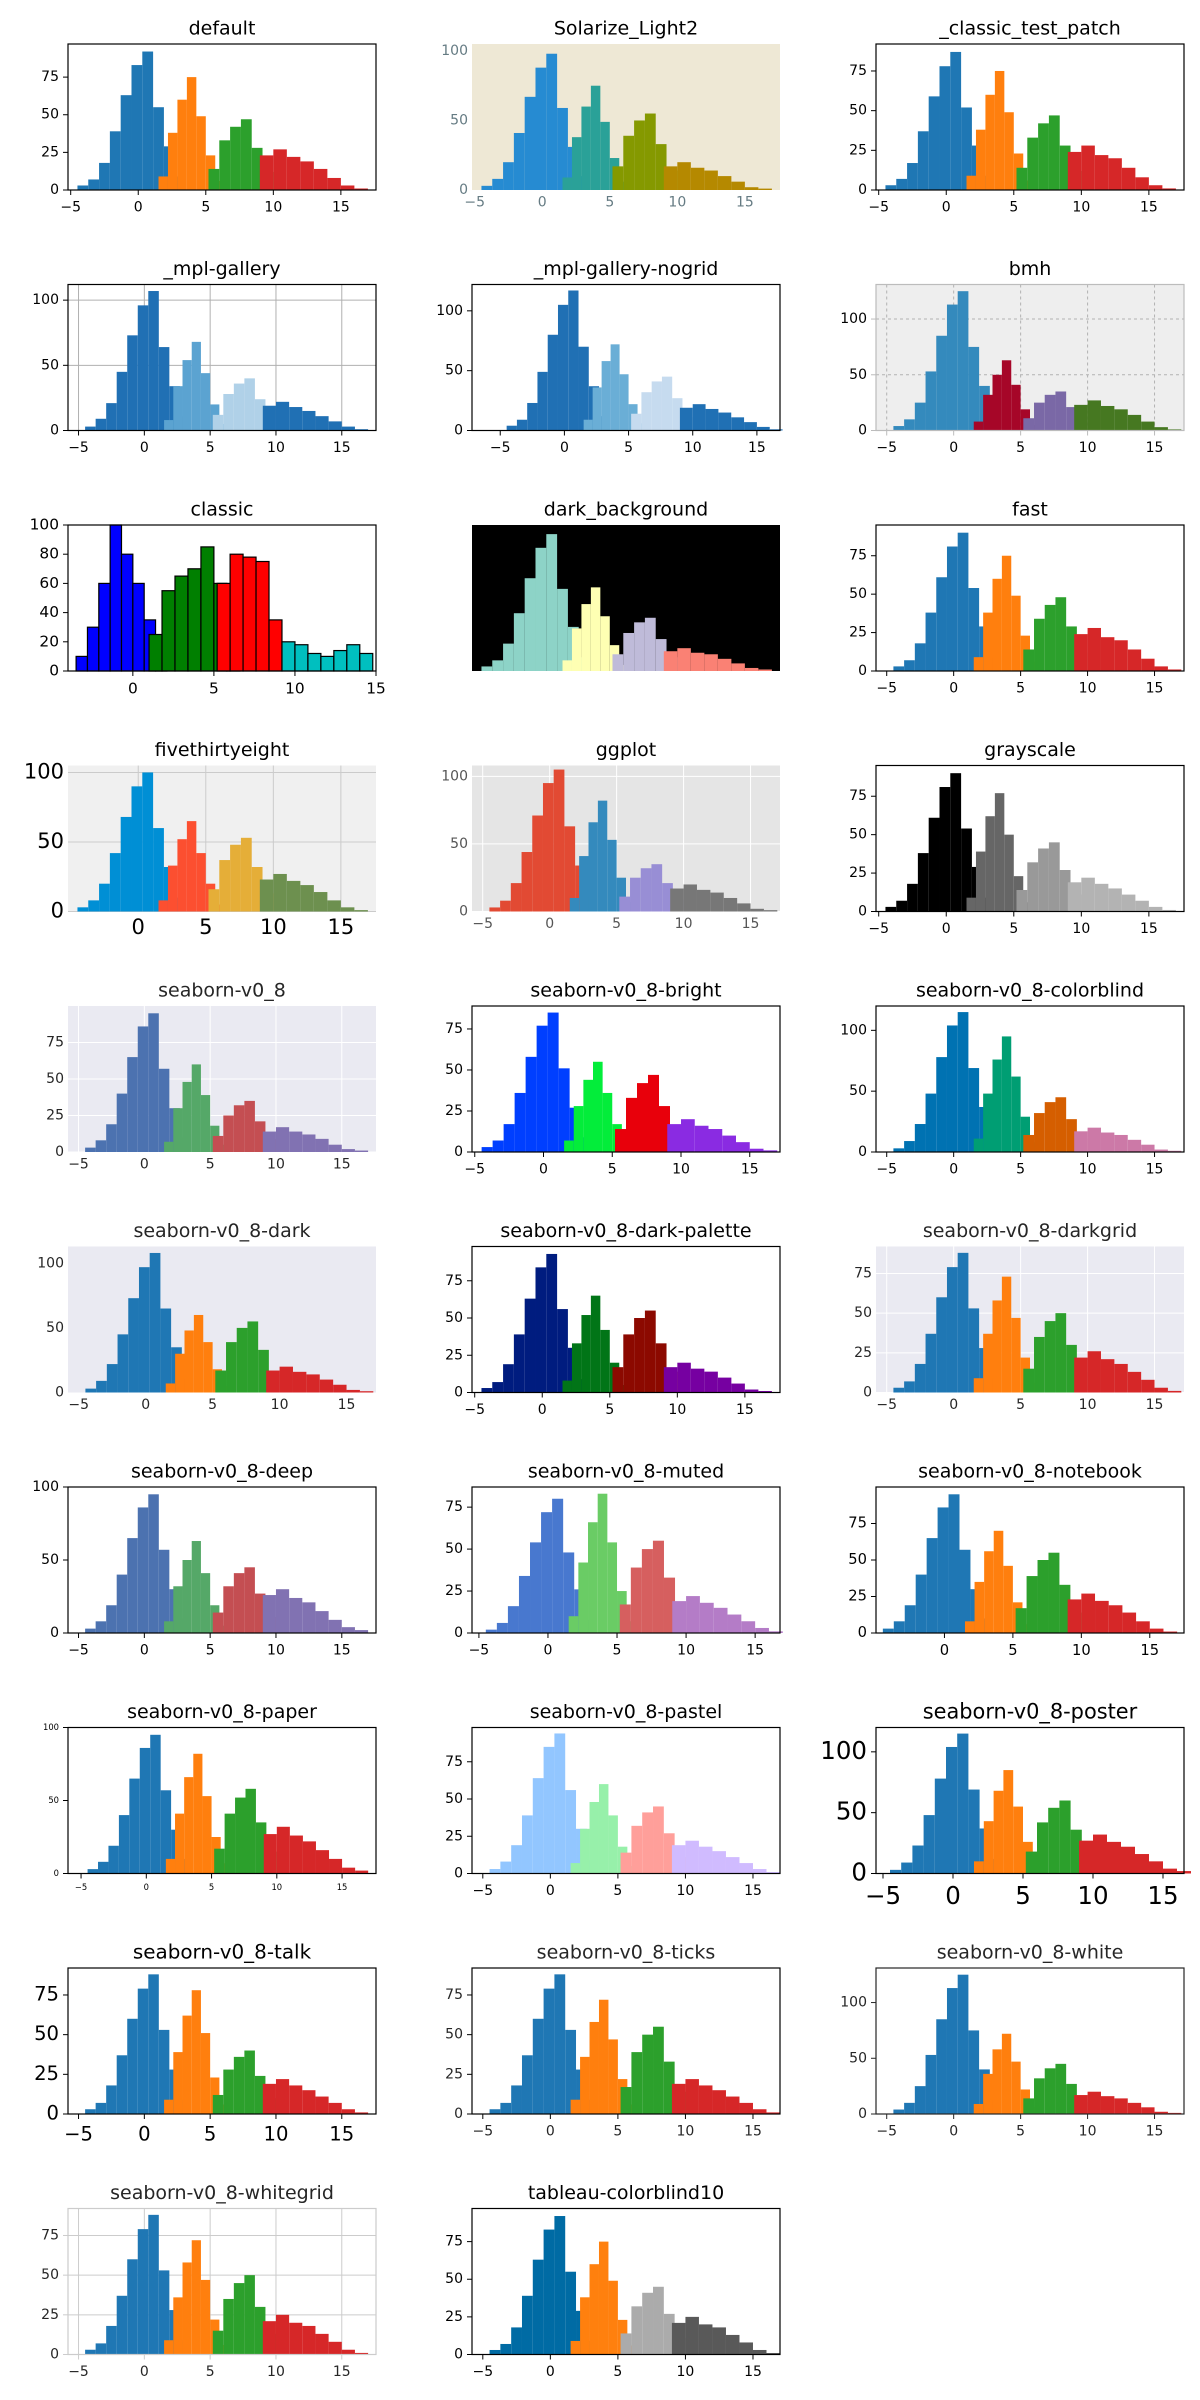 This screenshot has width=1200, height=2400. What do you see at coordinates (222, 1472) in the screenshot?
I see `chart-title: seaborn-v0_8-deep` at bounding box center [222, 1472].